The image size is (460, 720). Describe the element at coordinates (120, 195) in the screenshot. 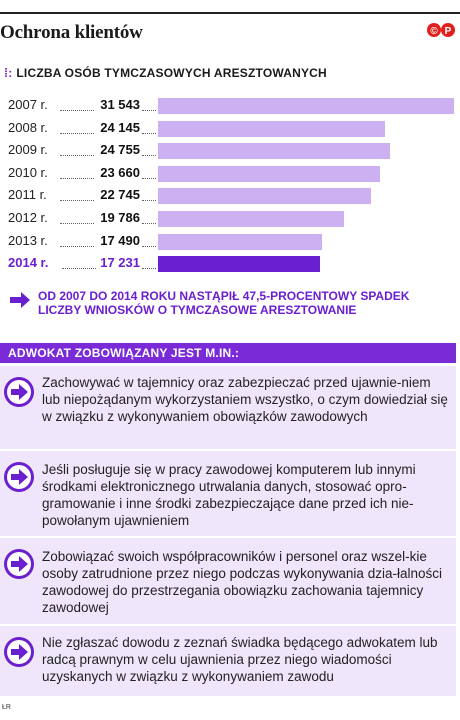

I see `value-label: 22 745` at that location.